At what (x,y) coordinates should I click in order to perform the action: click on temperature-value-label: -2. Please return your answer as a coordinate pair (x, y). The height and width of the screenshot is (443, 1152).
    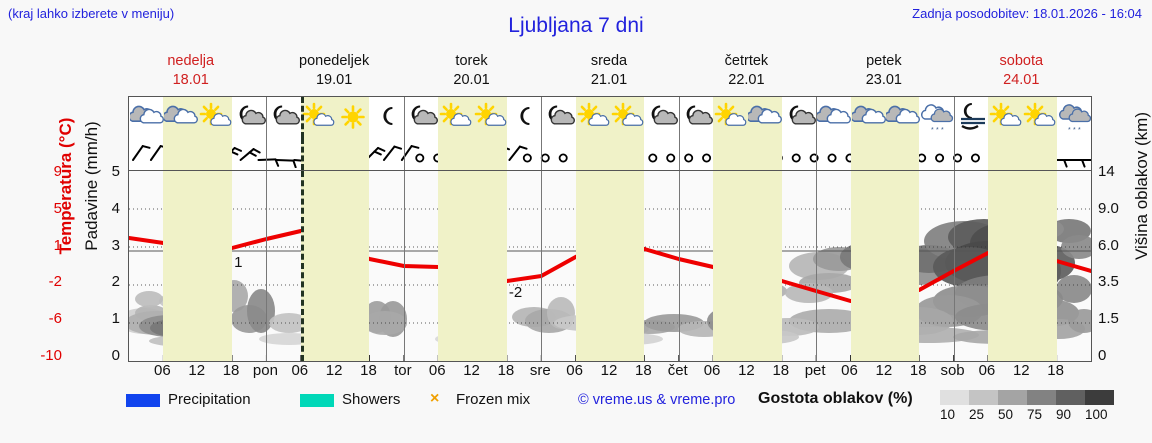
    Looking at the image, I should click on (515, 292).